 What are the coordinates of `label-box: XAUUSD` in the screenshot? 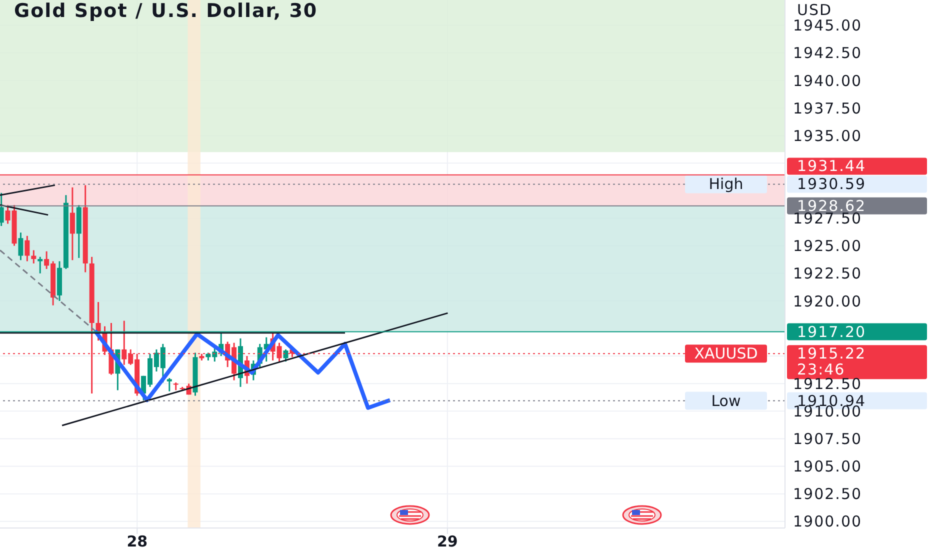 It's located at (726, 353).